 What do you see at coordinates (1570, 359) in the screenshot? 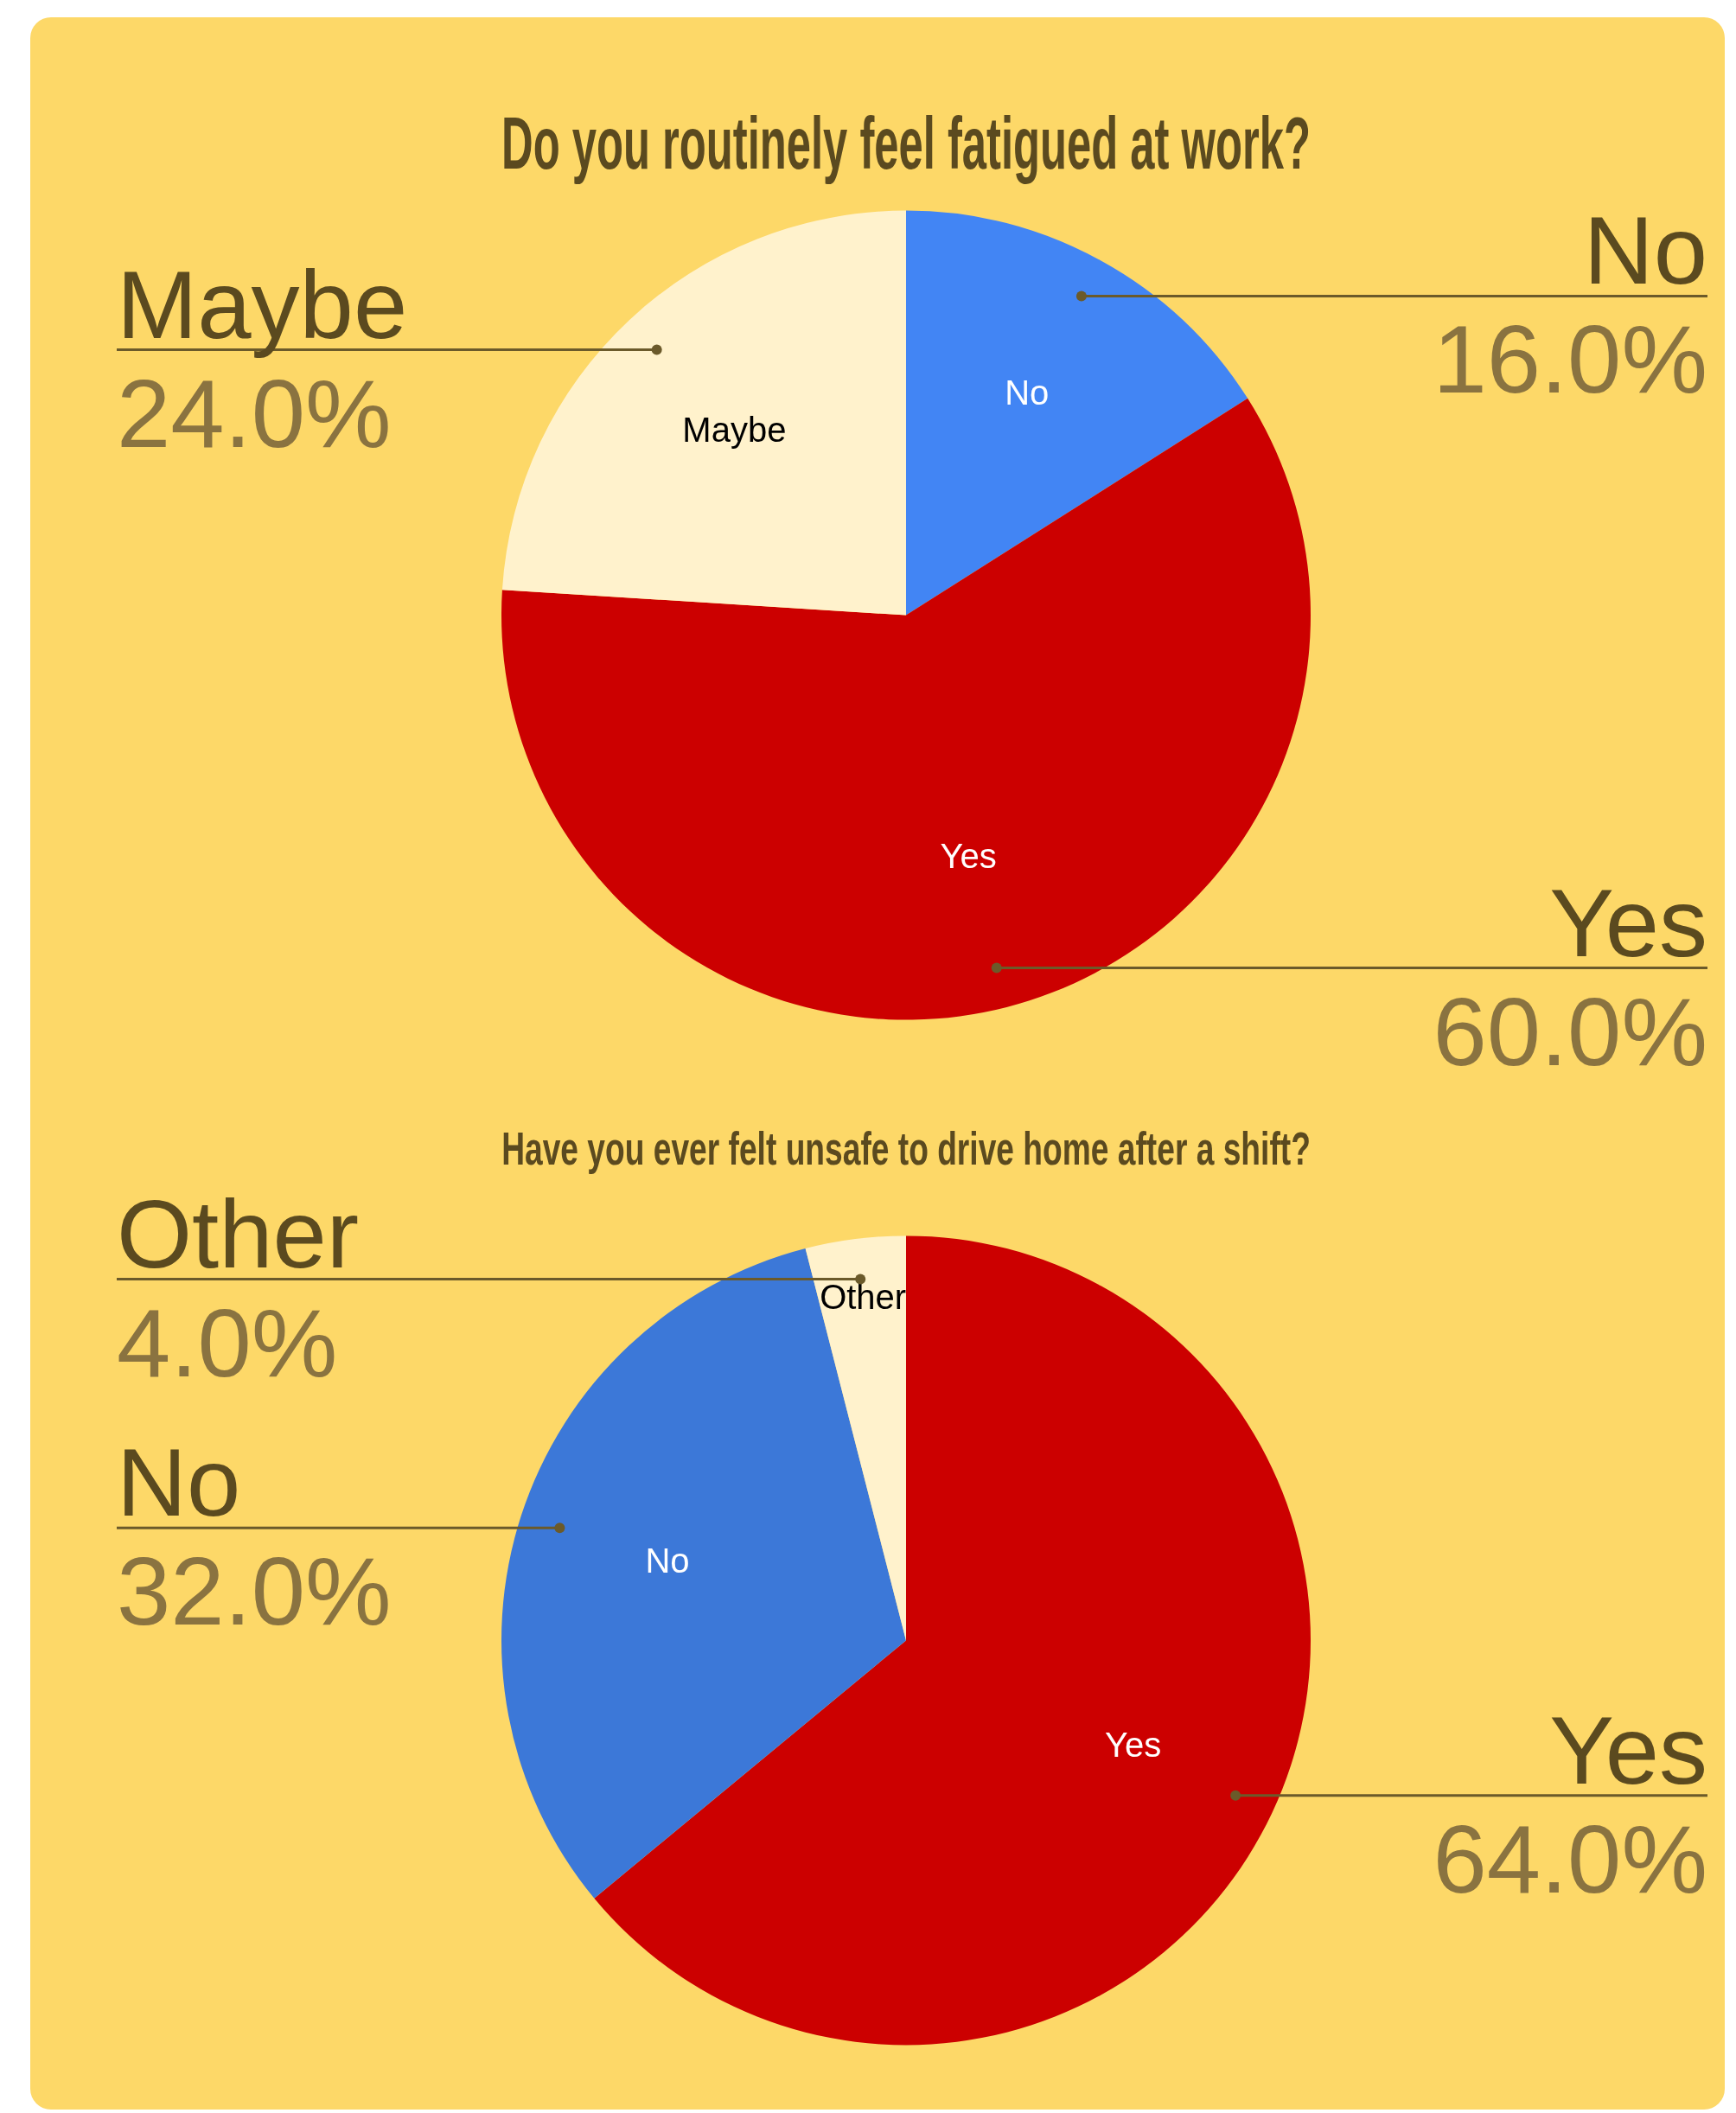
I see `data-label: 16.0%` at bounding box center [1570, 359].